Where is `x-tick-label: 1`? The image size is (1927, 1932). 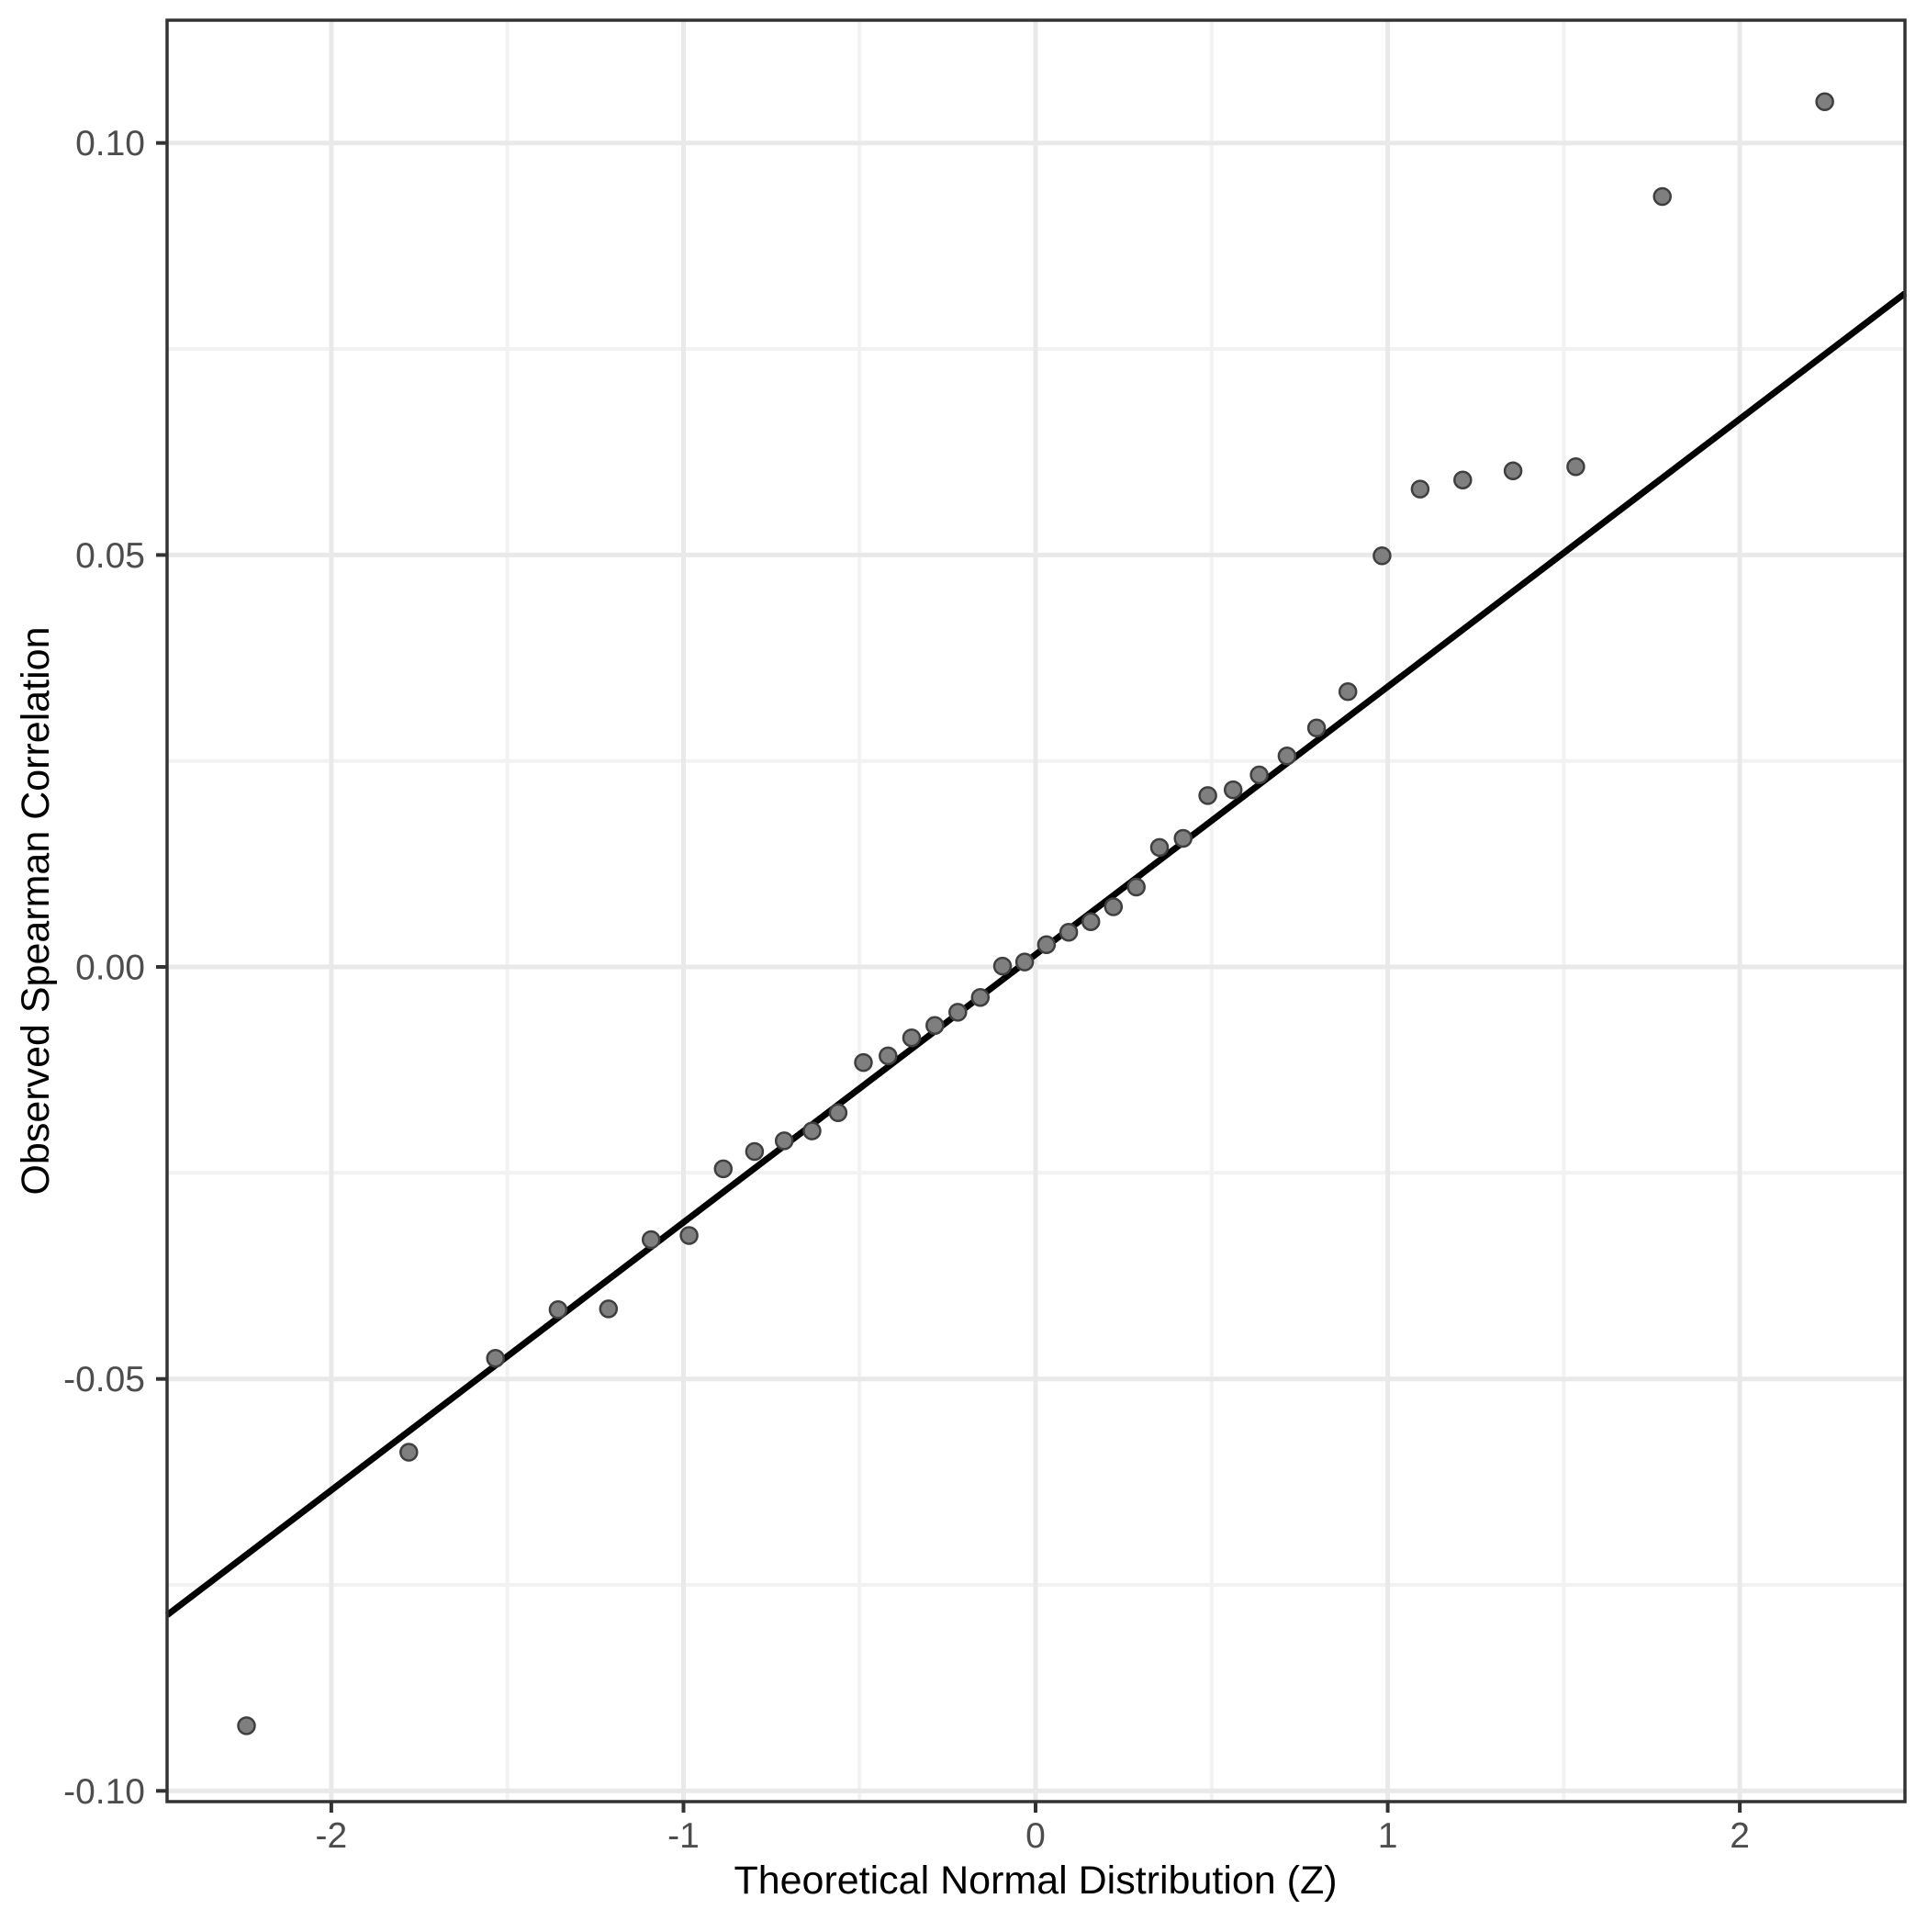
x-tick-label: 1 is located at coordinates (1388, 1836).